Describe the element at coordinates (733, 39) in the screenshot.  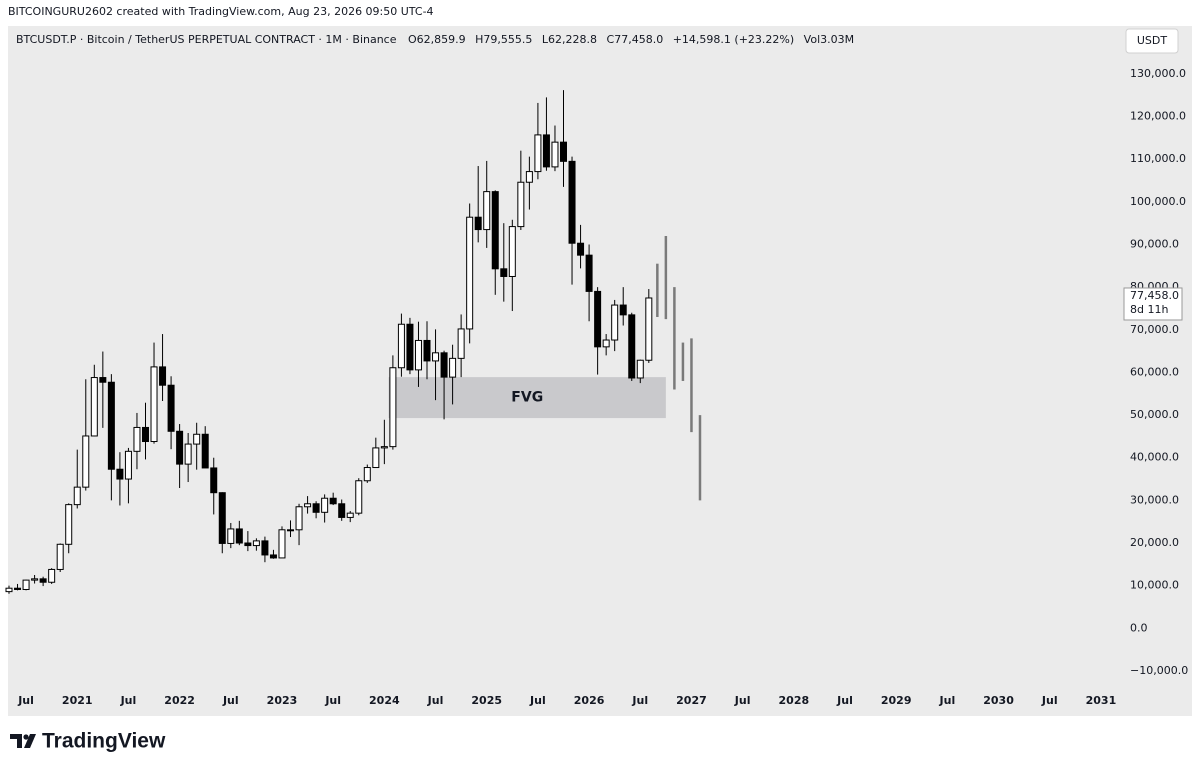
I see `ohlc-change: +14,598.1 (+23.22%)` at that location.